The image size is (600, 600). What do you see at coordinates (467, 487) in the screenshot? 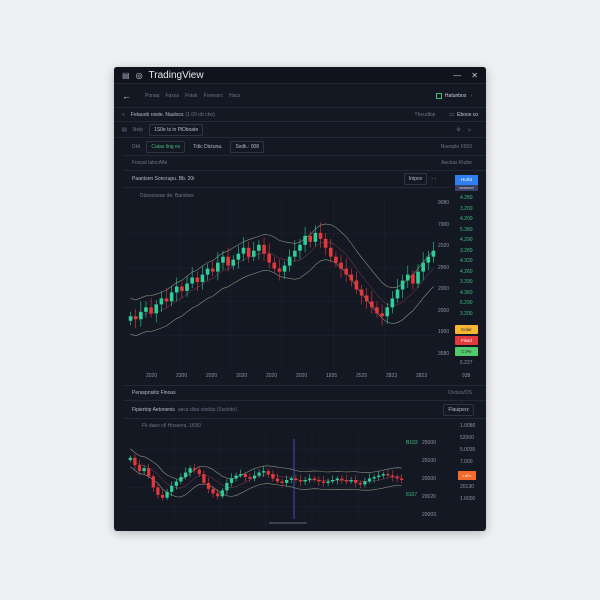
I see `lower-side-label: 20130` at bounding box center [467, 487].